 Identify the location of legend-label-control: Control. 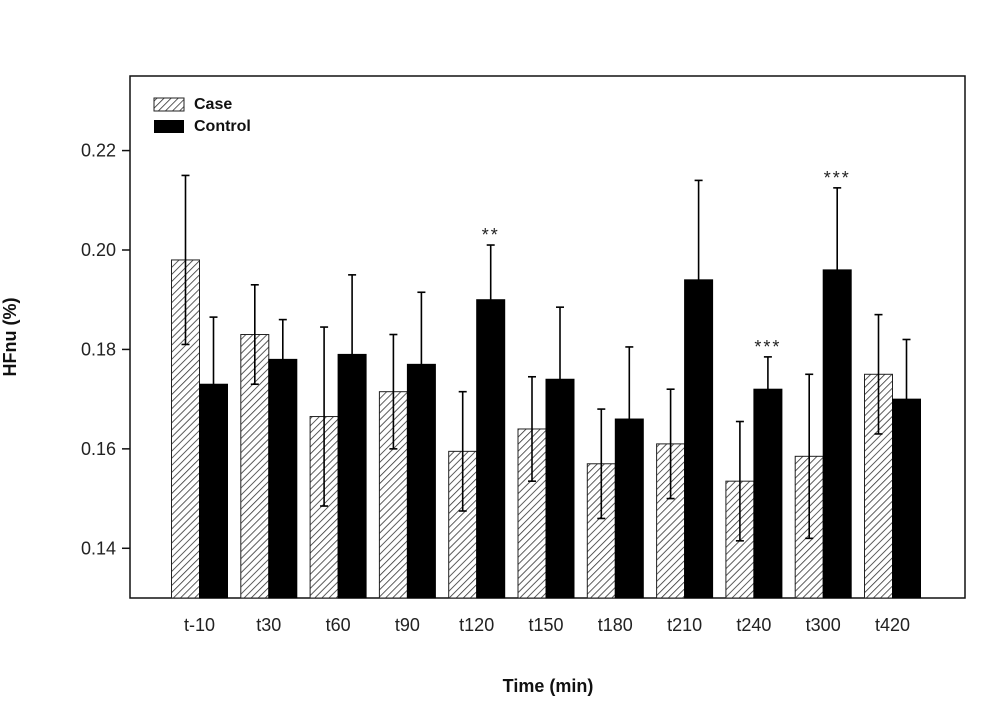
(222, 126).